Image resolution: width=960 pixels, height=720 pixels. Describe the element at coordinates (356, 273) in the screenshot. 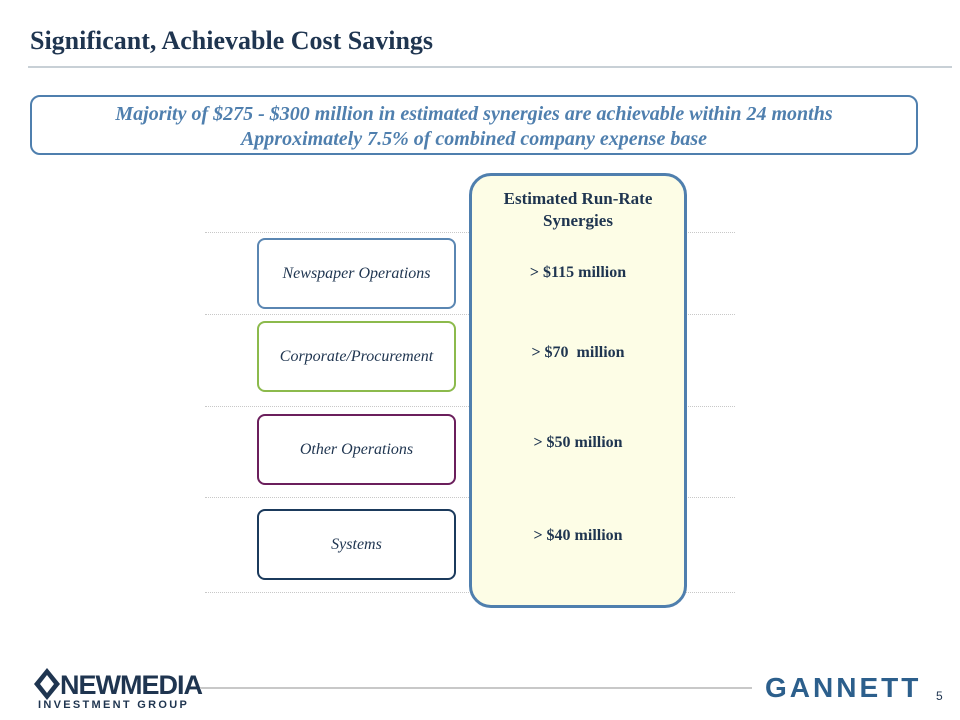

I see `category-box: Newspaper Operations` at that location.